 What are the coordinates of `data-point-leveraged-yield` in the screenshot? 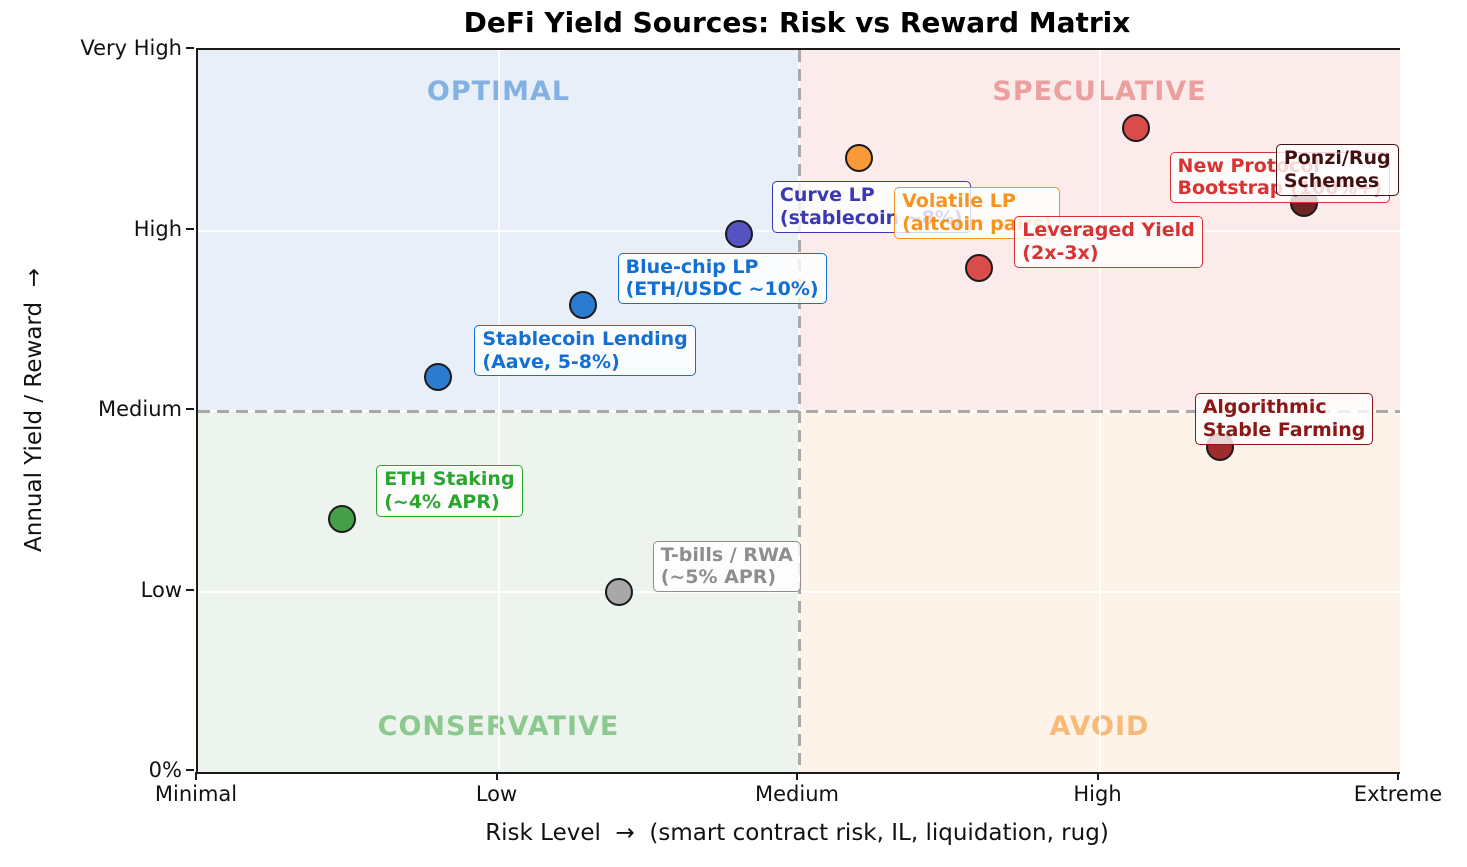 It's located at (979, 268).